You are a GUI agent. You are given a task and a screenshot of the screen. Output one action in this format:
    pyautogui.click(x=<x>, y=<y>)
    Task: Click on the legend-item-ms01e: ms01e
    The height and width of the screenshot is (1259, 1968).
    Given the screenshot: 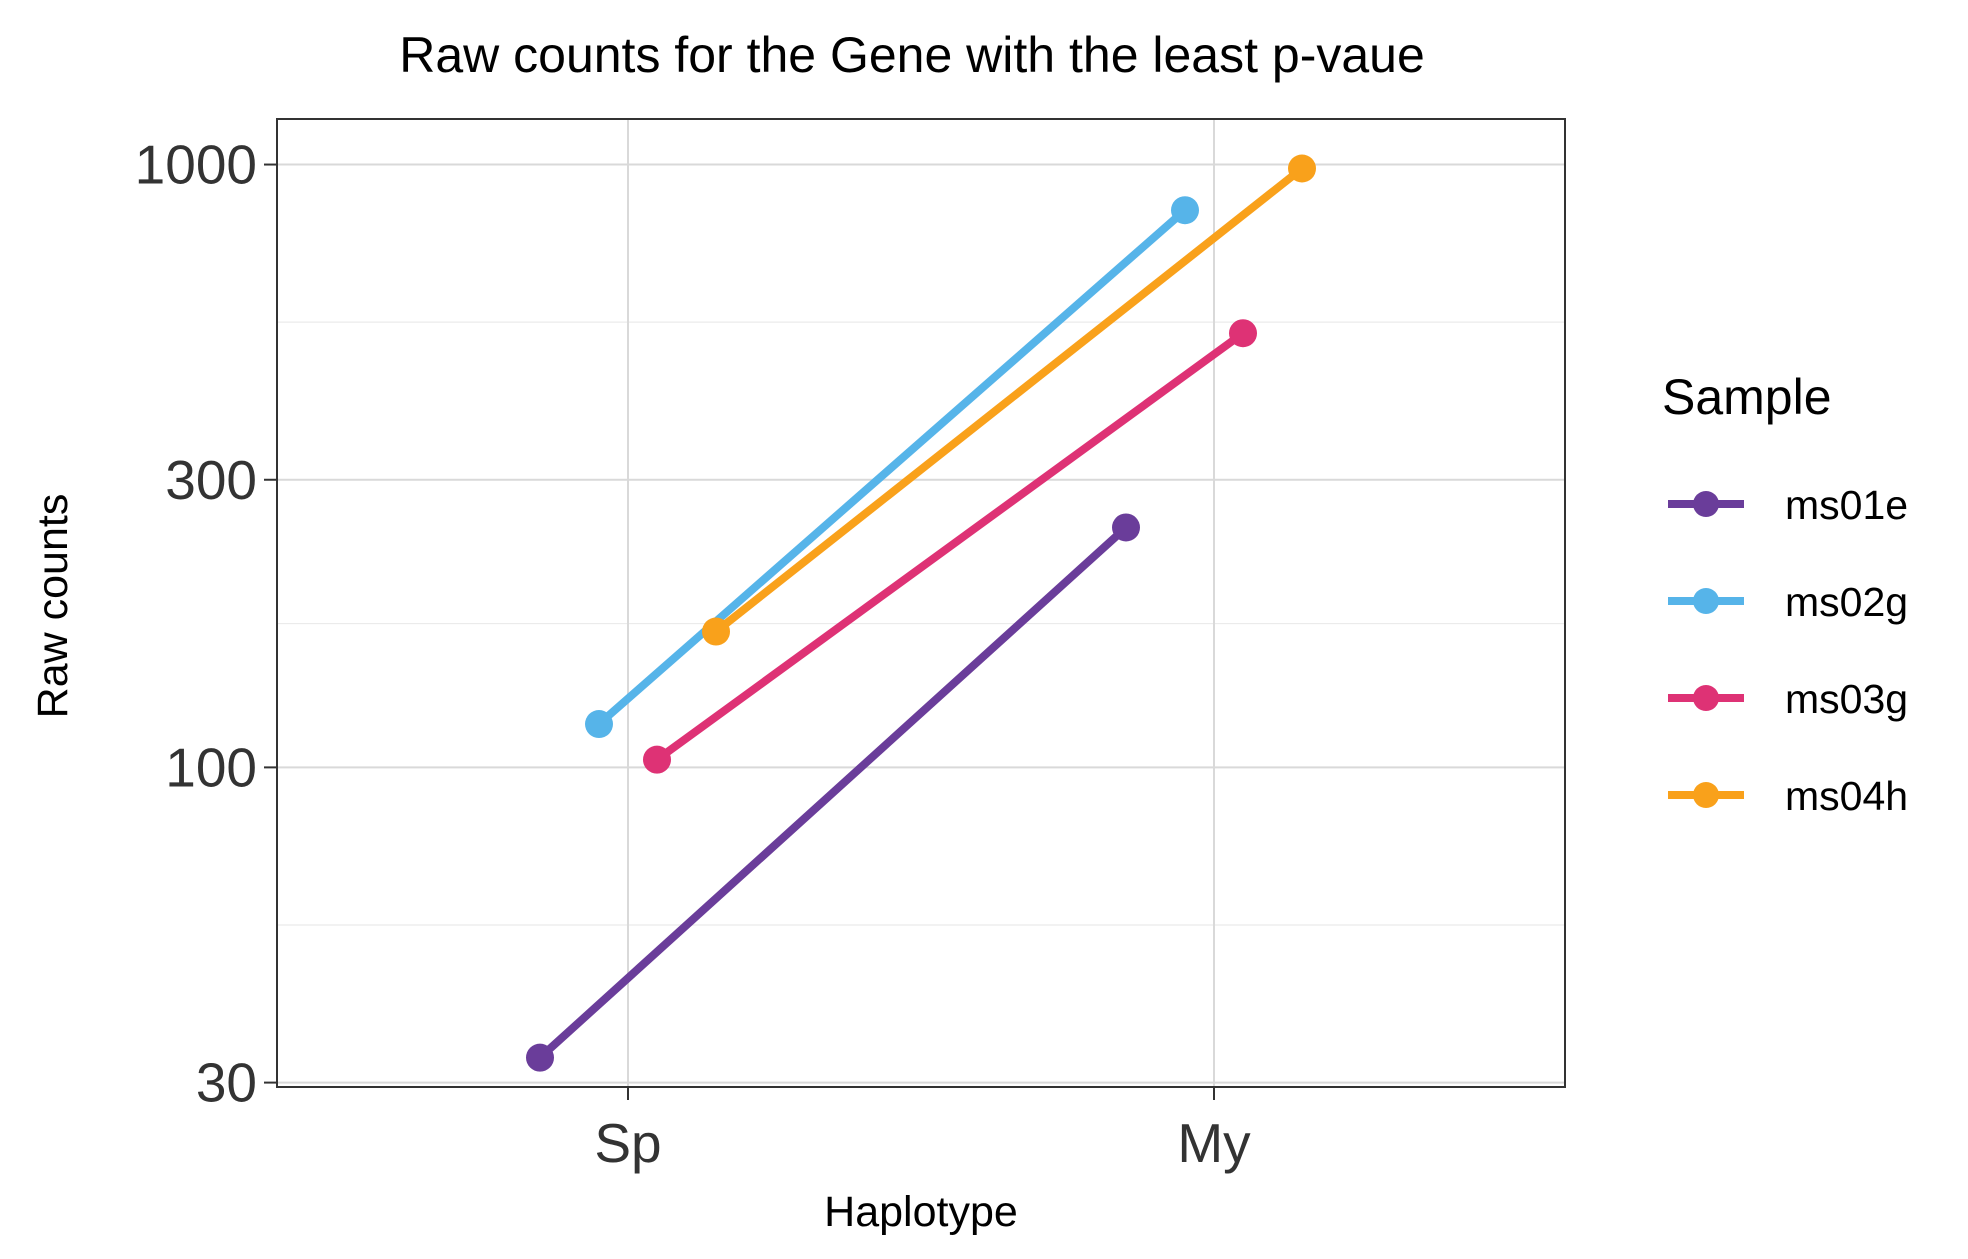 What is the action you would take?
    pyautogui.click(x=1788, y=505)
    